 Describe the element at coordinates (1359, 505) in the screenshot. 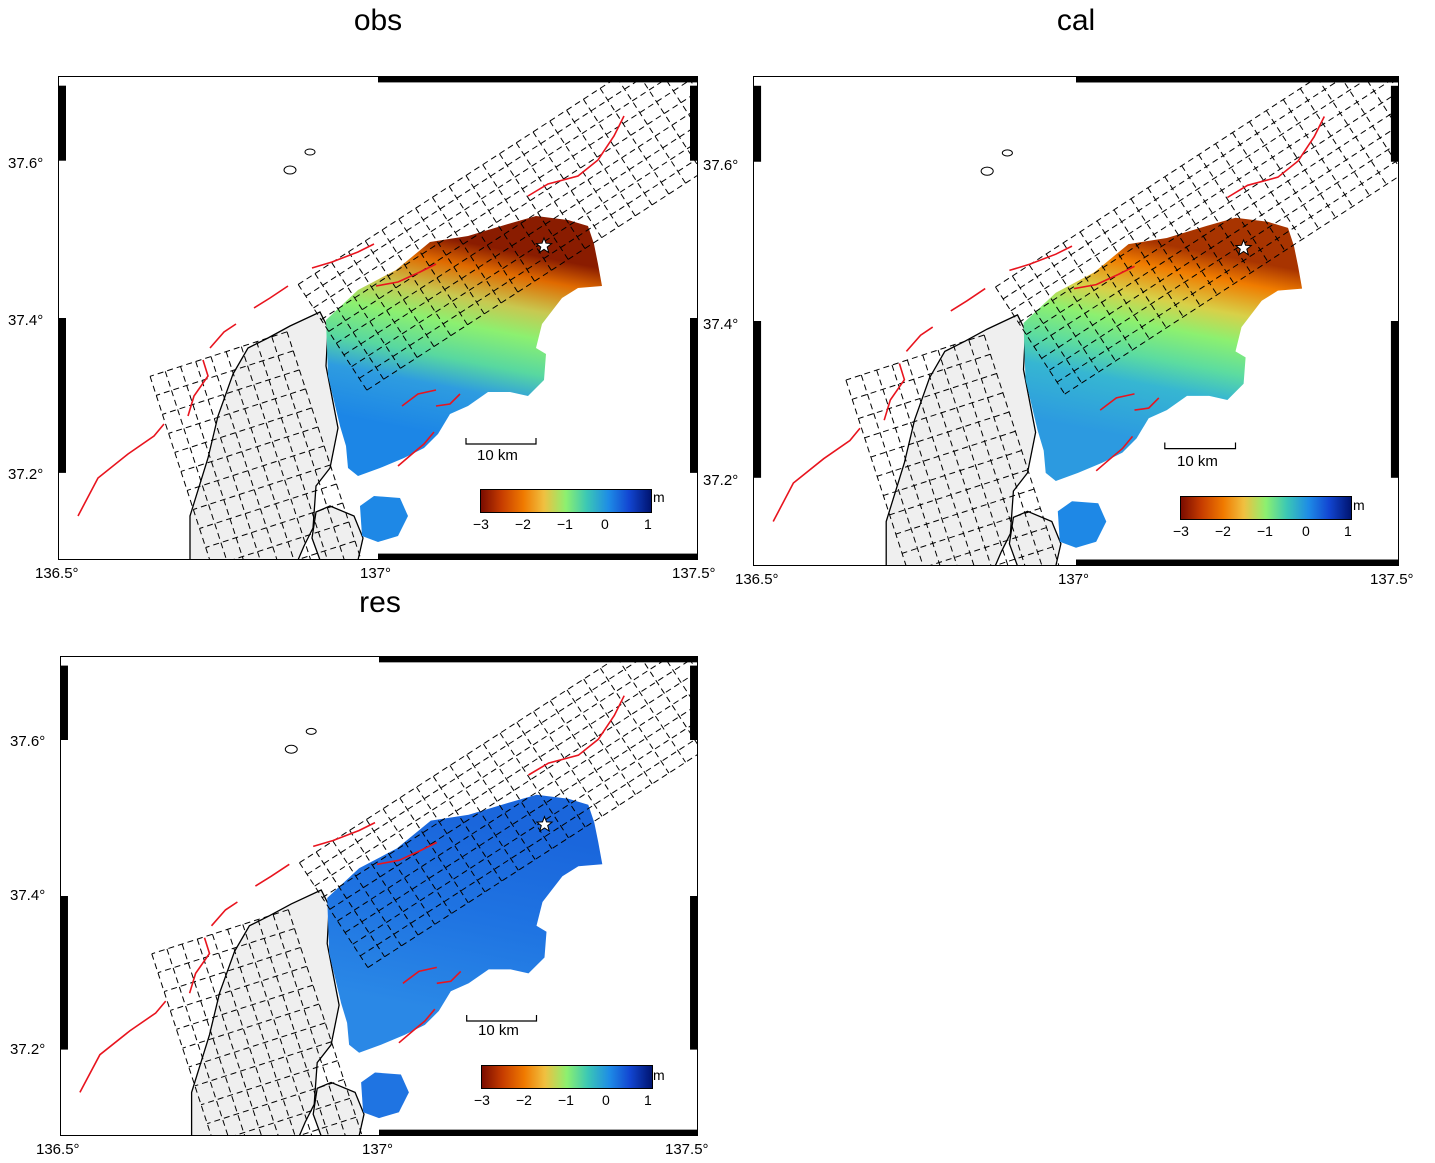

I see `colorbar-unit-cal: m` at that location.